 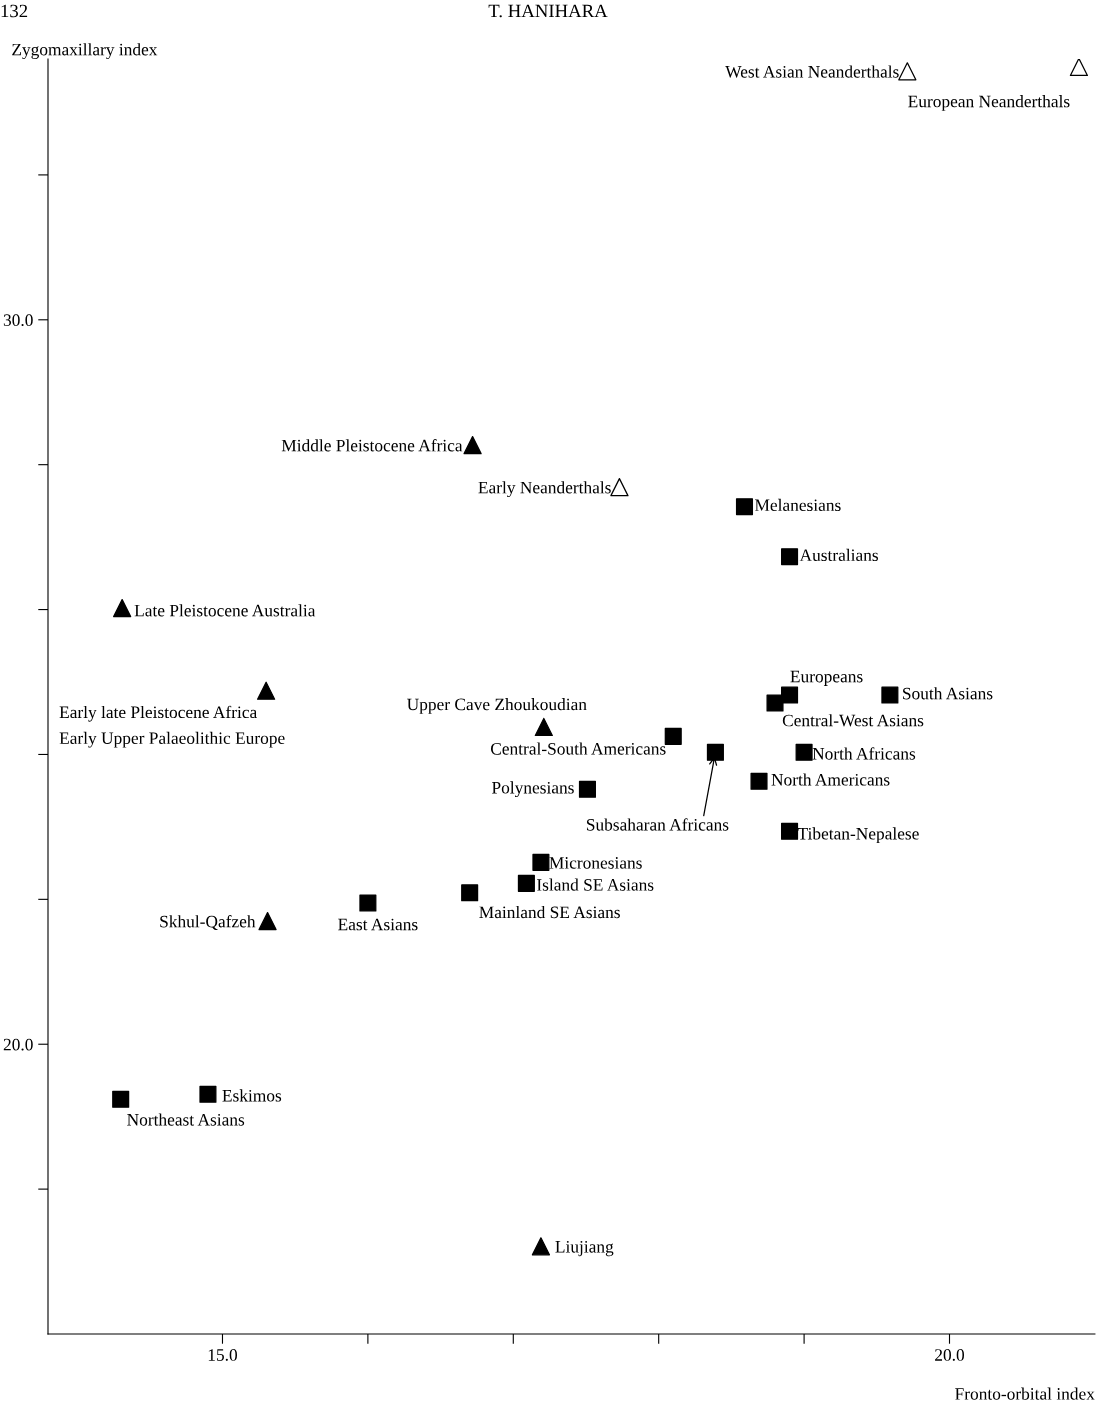 I want to click on y-axis-title: Zygomaxillary index, so click(x=85, y=51).